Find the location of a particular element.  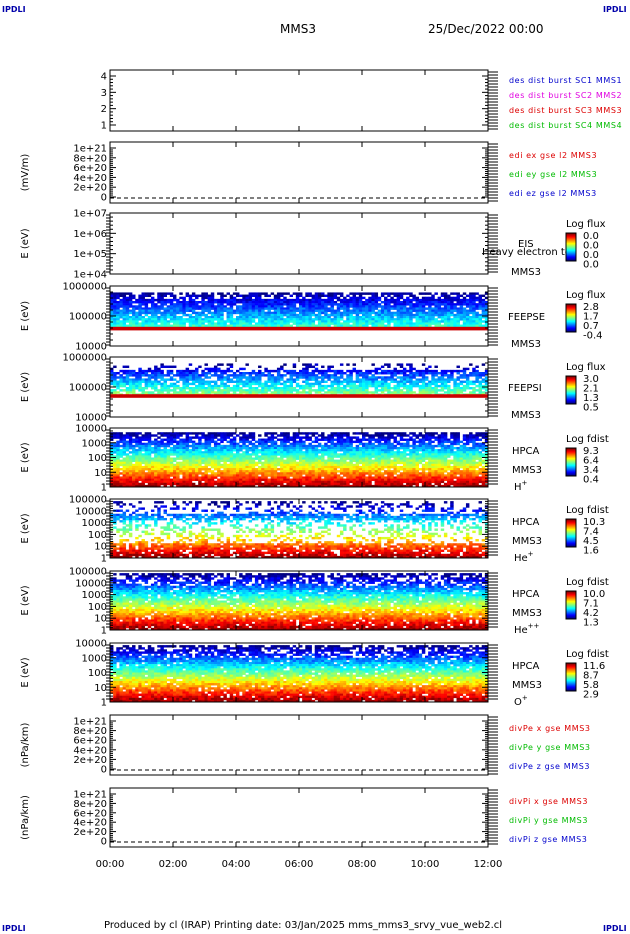

x-tick-label: 06:00 is located at coordinates (299, 864).